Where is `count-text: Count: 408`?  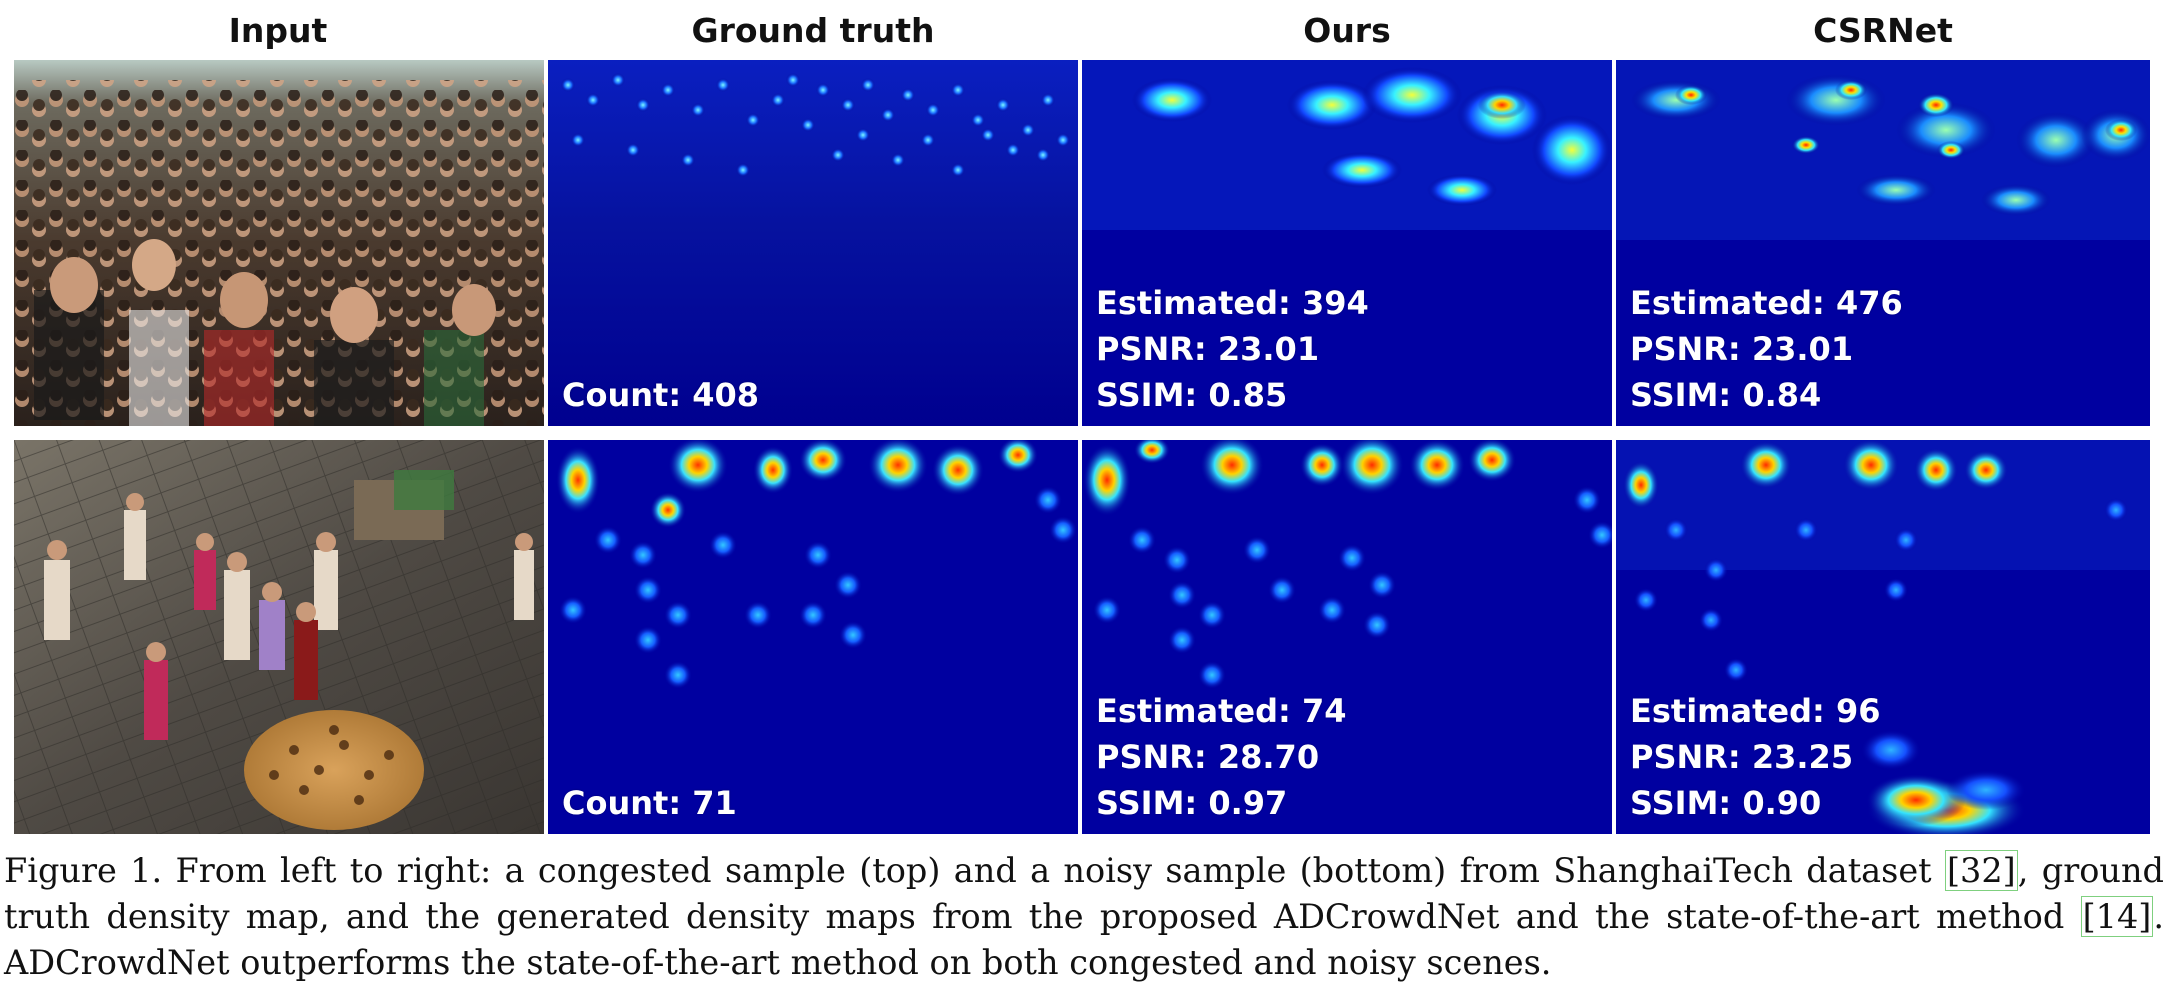
count-text: Count: 408 is located at coordinates (661, 395).